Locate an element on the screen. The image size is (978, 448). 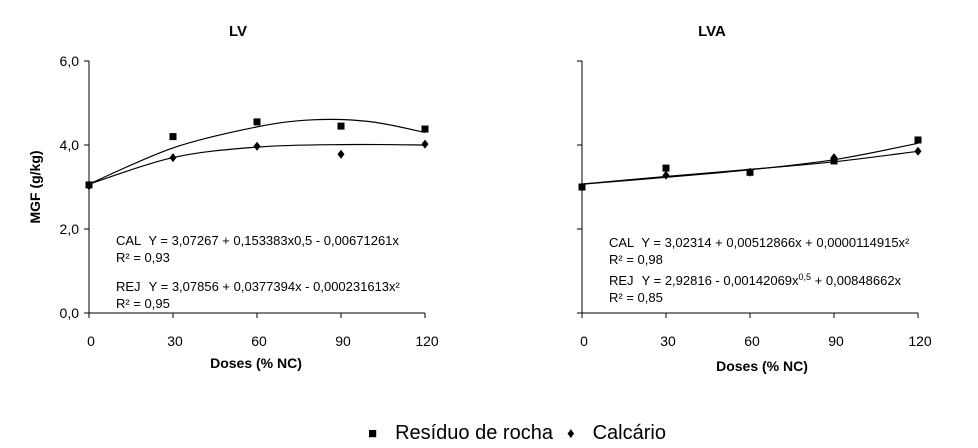
chart-lv-y-tick-label: 0,0 is located at coordinates (70, 313).